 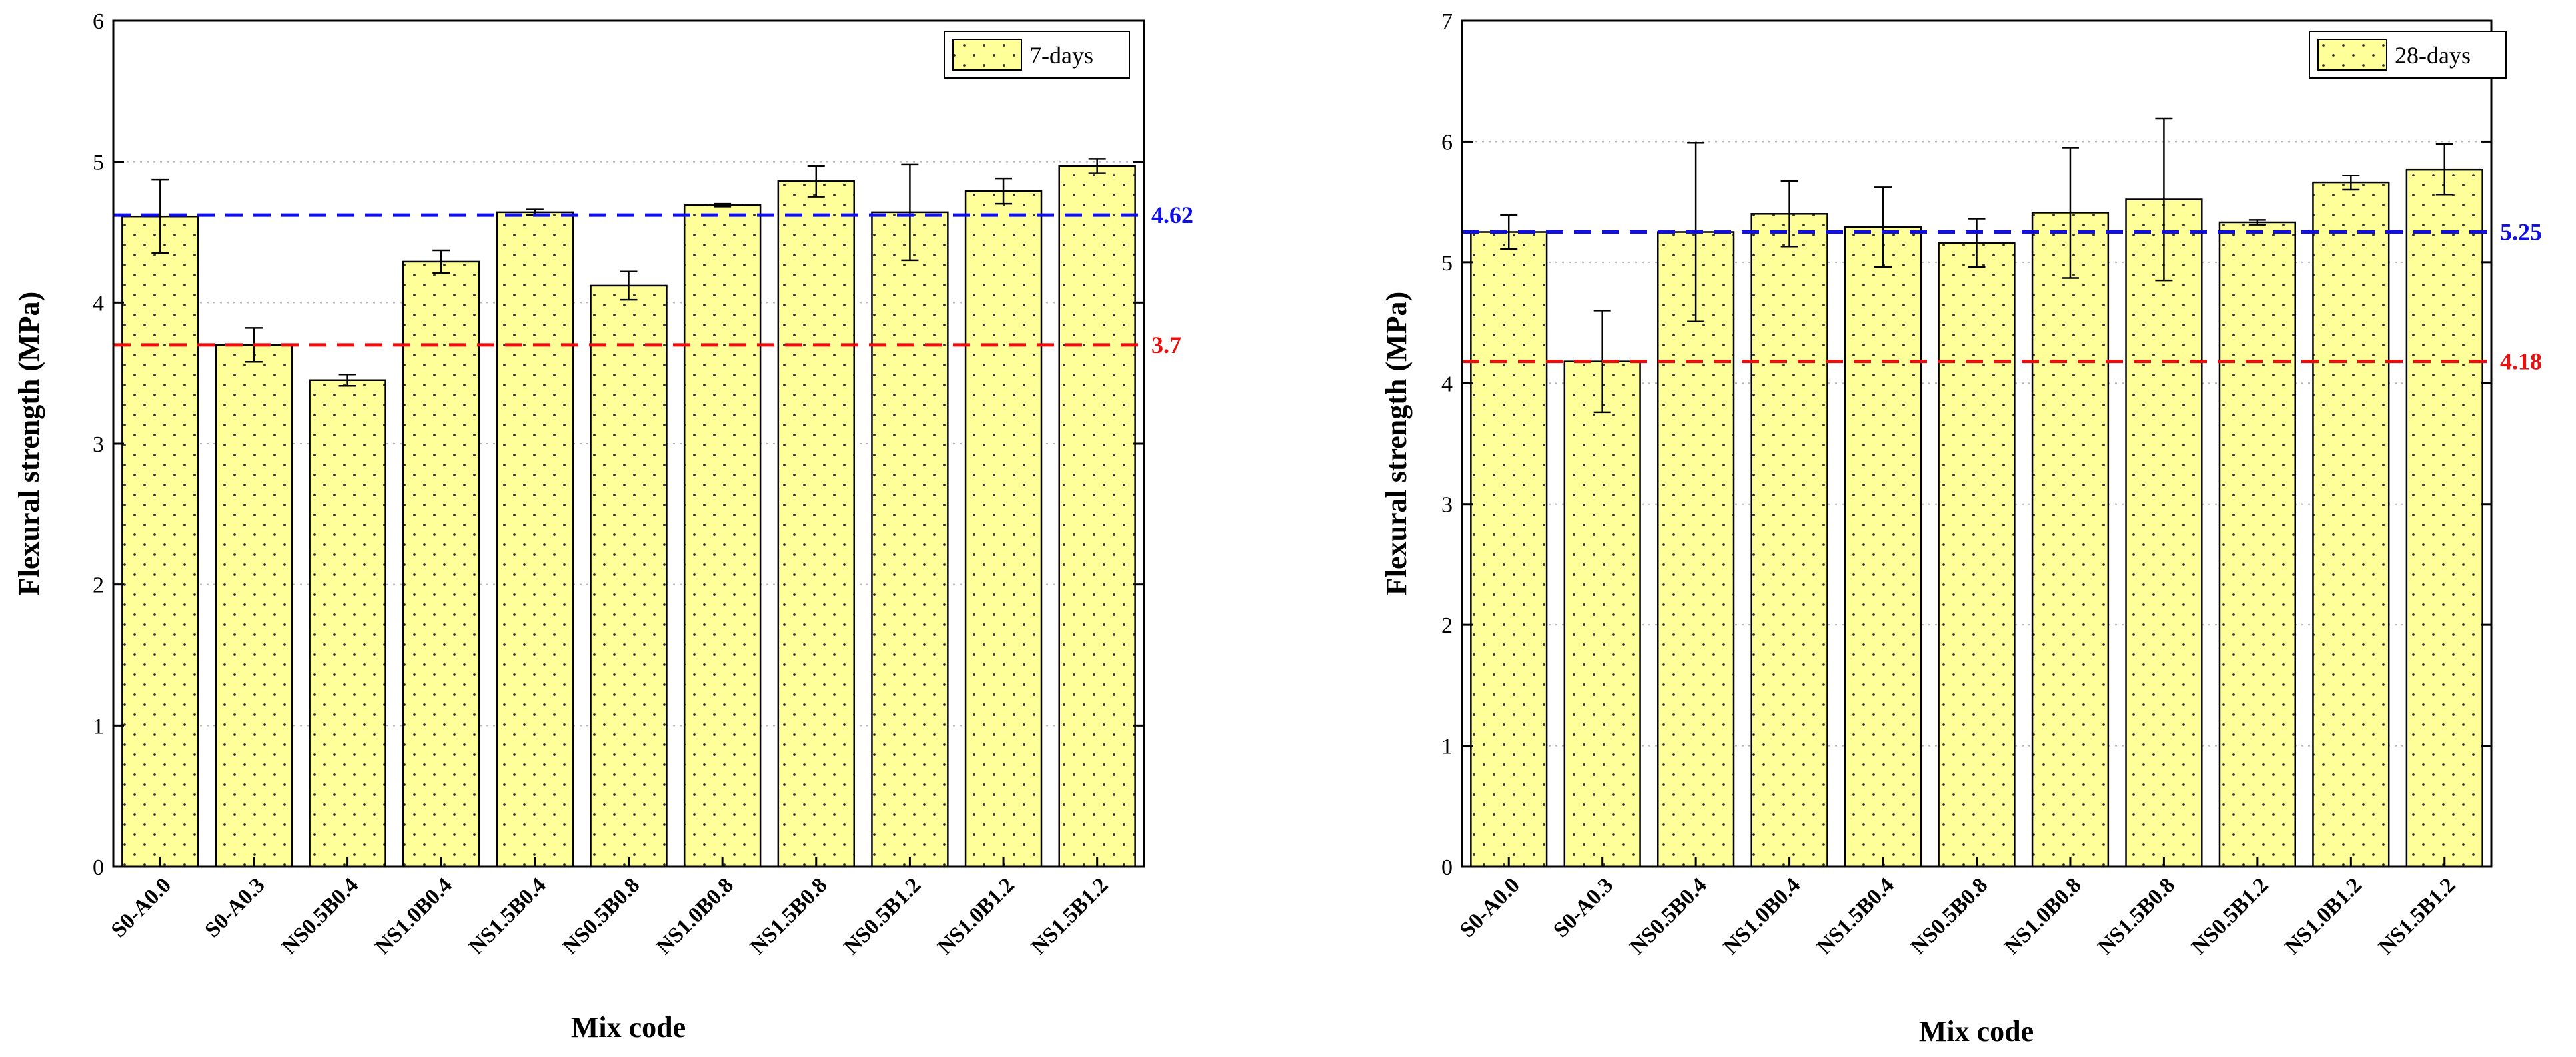 What do you see at coordinates (2433, 55) in the screenshot?
I see `legend-label-28: 28-days` at bounding box center [2433, 55].